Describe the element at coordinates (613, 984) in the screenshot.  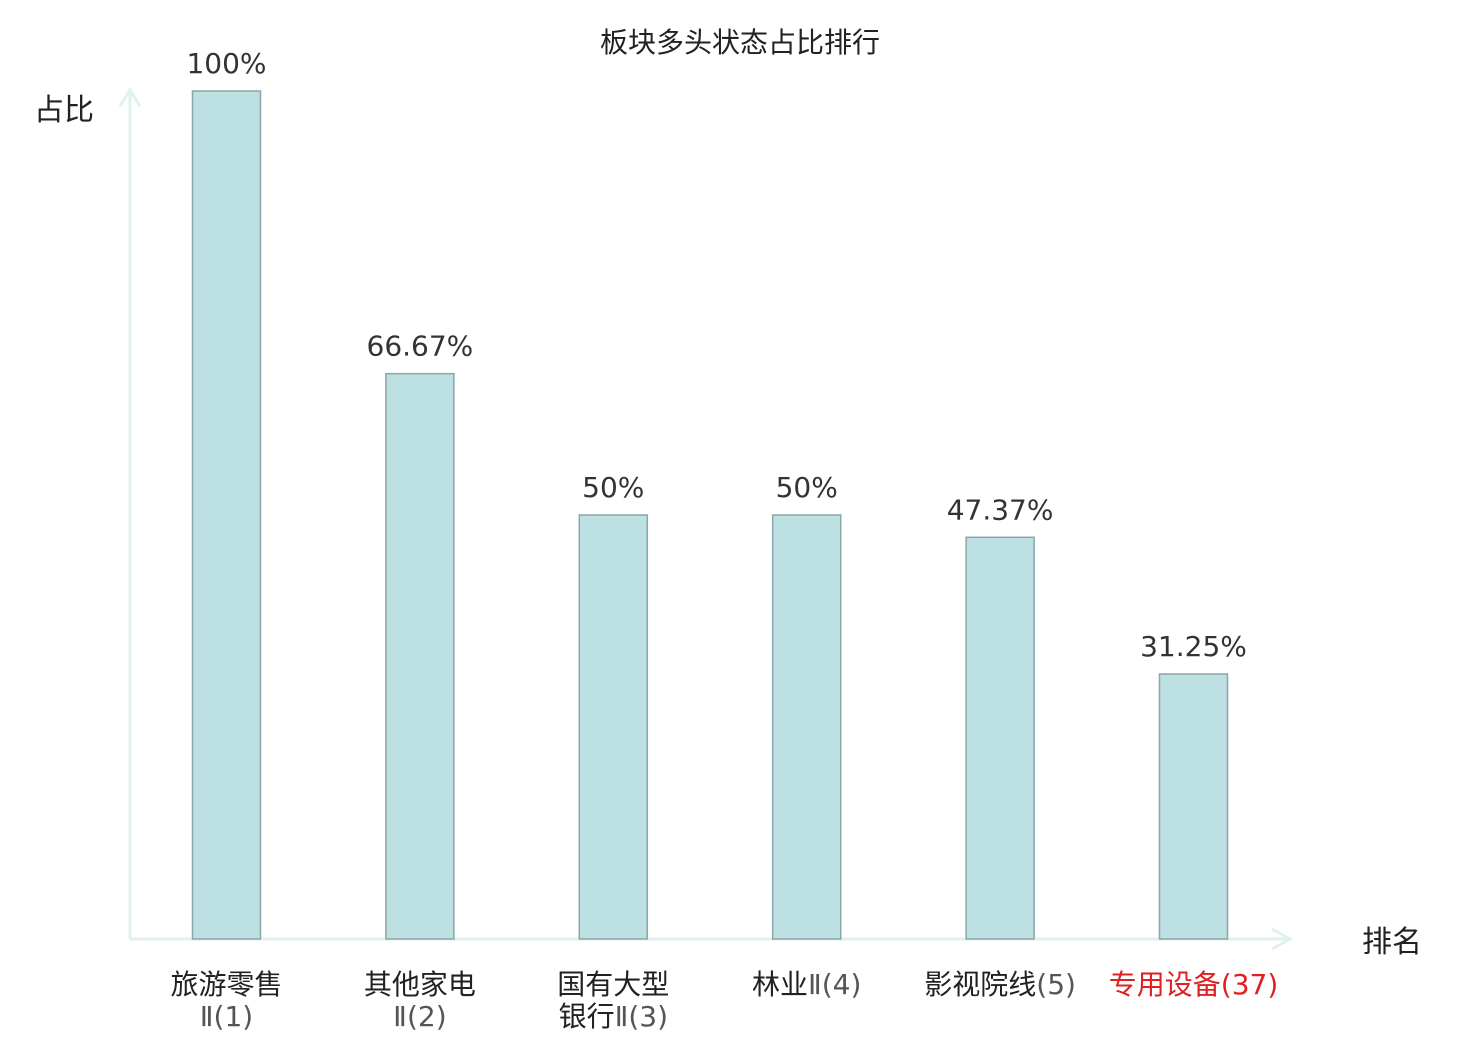
I see `category-label-line-1: 国有大型` at that location.